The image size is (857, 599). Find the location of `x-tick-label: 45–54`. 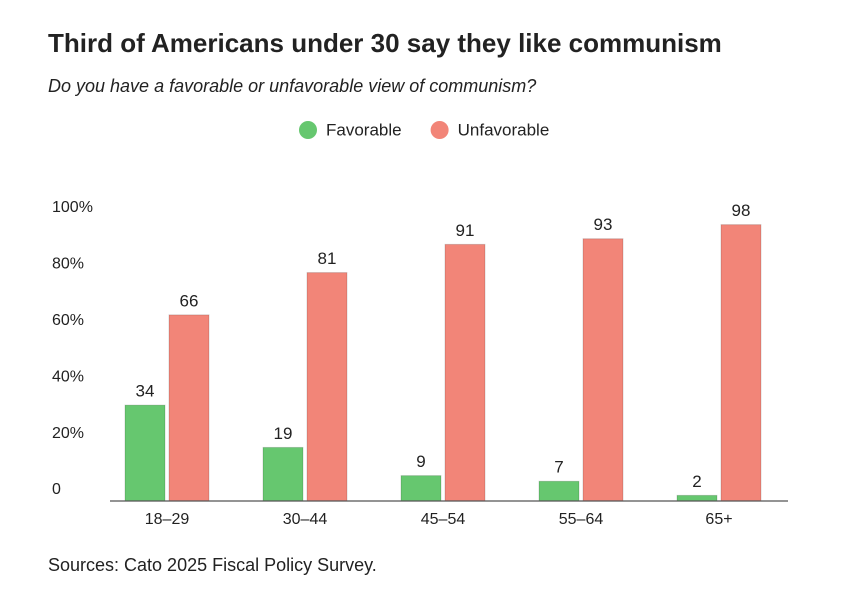

x-tick-label: 45–54 is located at coordinates (443, 519).